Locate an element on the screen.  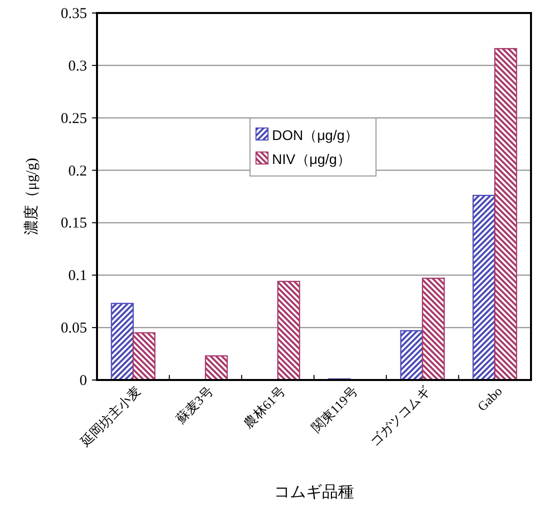
x-tick-label: 蘇麦3号 is located at coordinates (194, 405).